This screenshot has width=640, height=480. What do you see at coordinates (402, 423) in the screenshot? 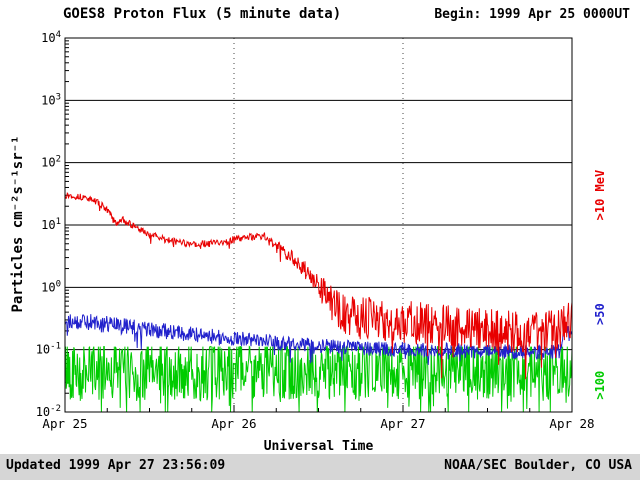
I see `x-tick-label: Apr 27` at bounding box center [402, 423].